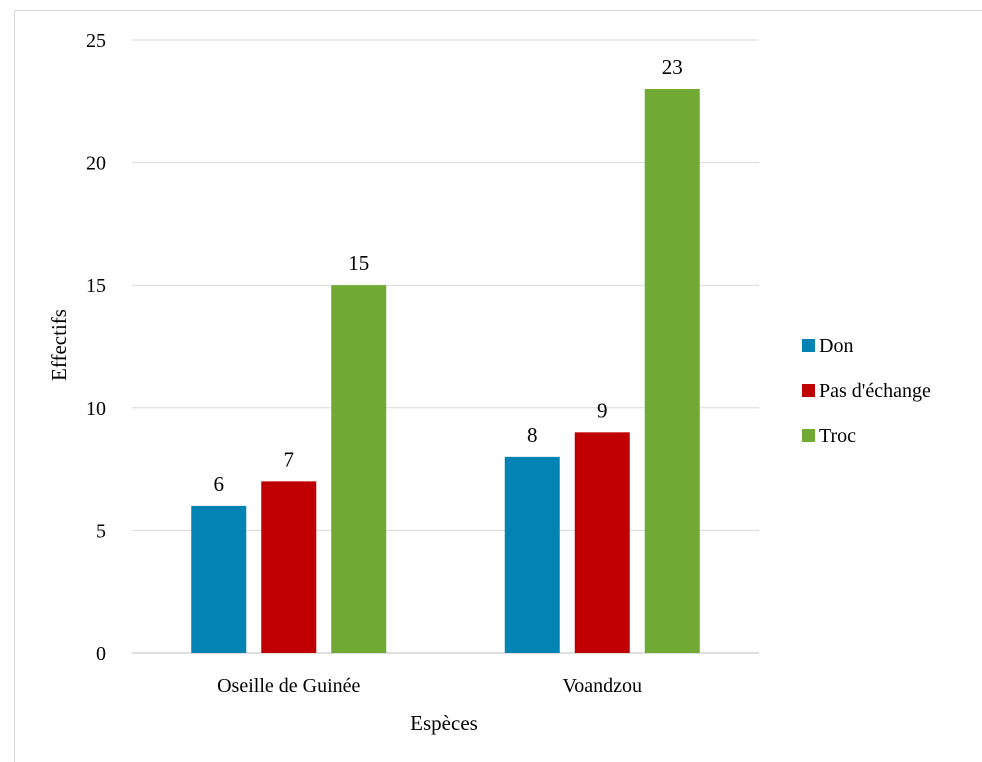 The width and height of the screenshot is (982, 762). What do you see at coordinates (59, 345) in the screenshot?
I see `y-axis-title: Effectifs` at bounding box center [59, 345].